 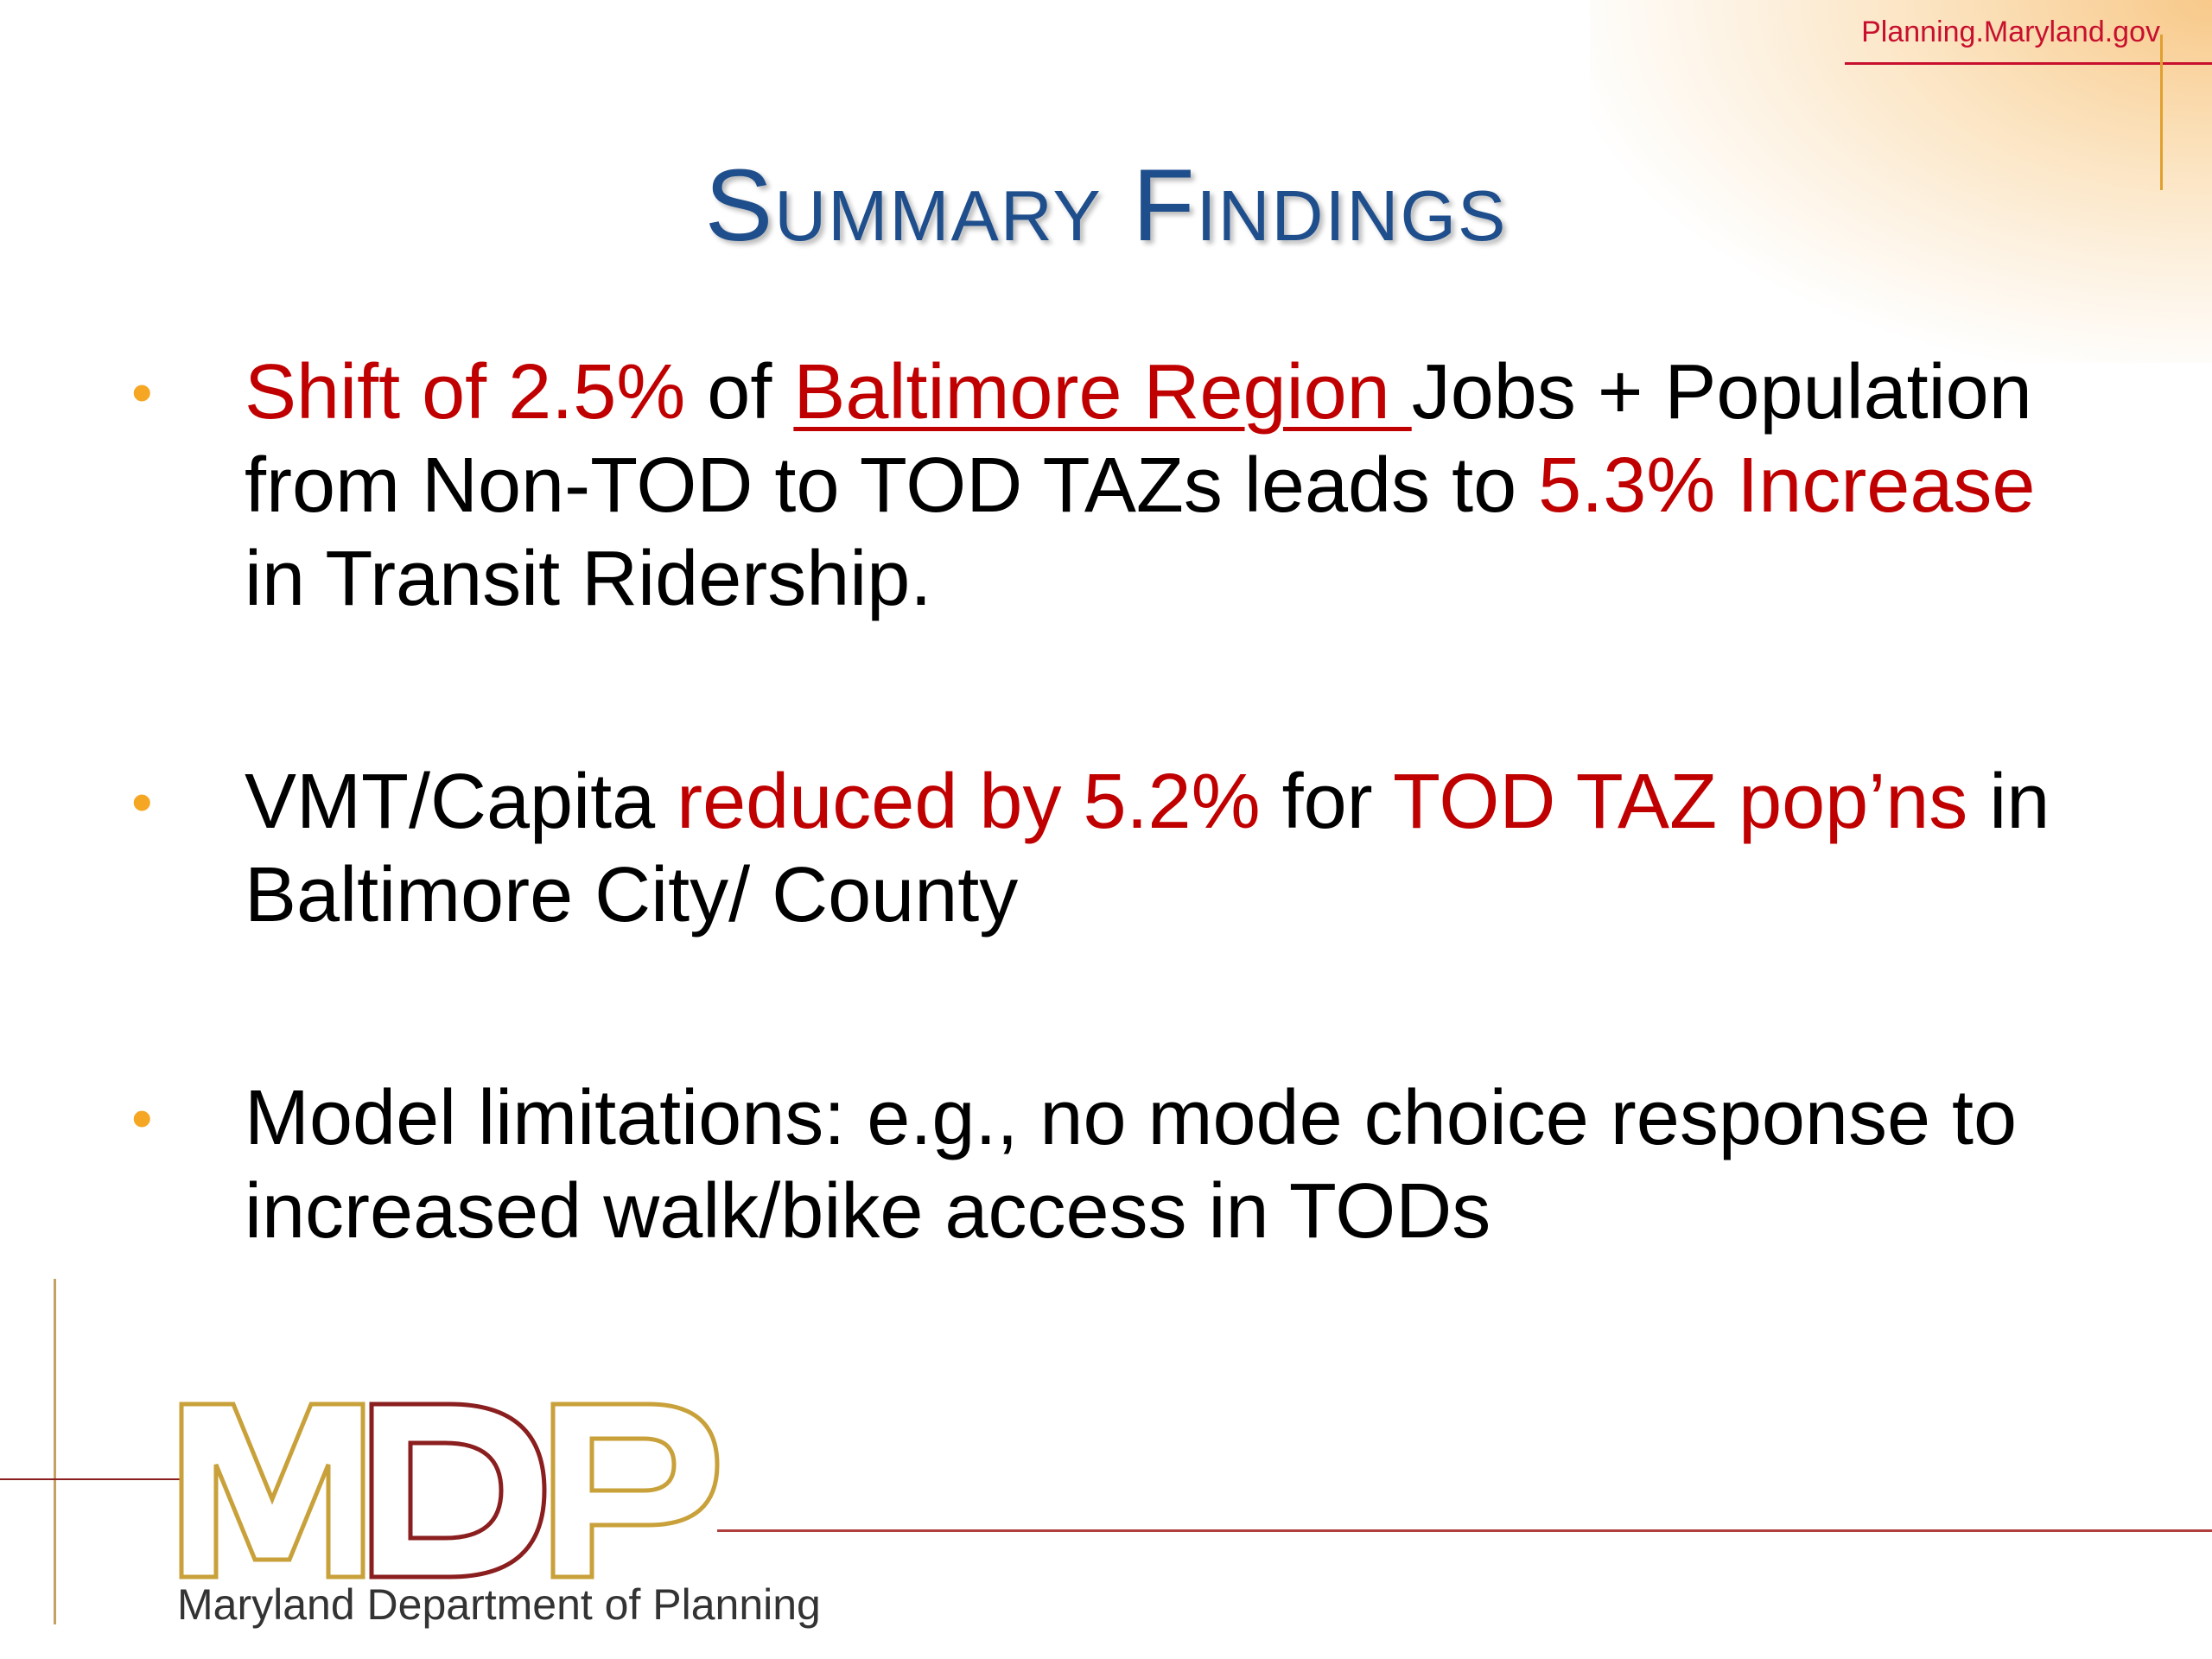 I want to click on corner-gradient-decoration, so click(x=1901, y=181).